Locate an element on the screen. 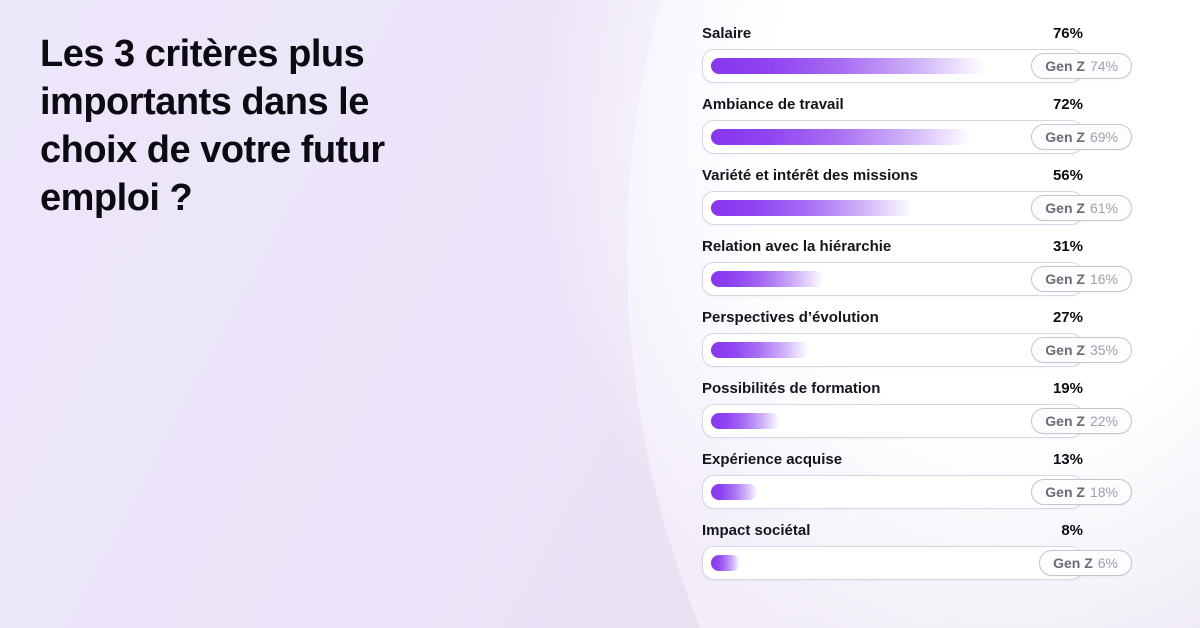  category-label: Relation avec la hiérarchie is located at coordinates (797, 246).